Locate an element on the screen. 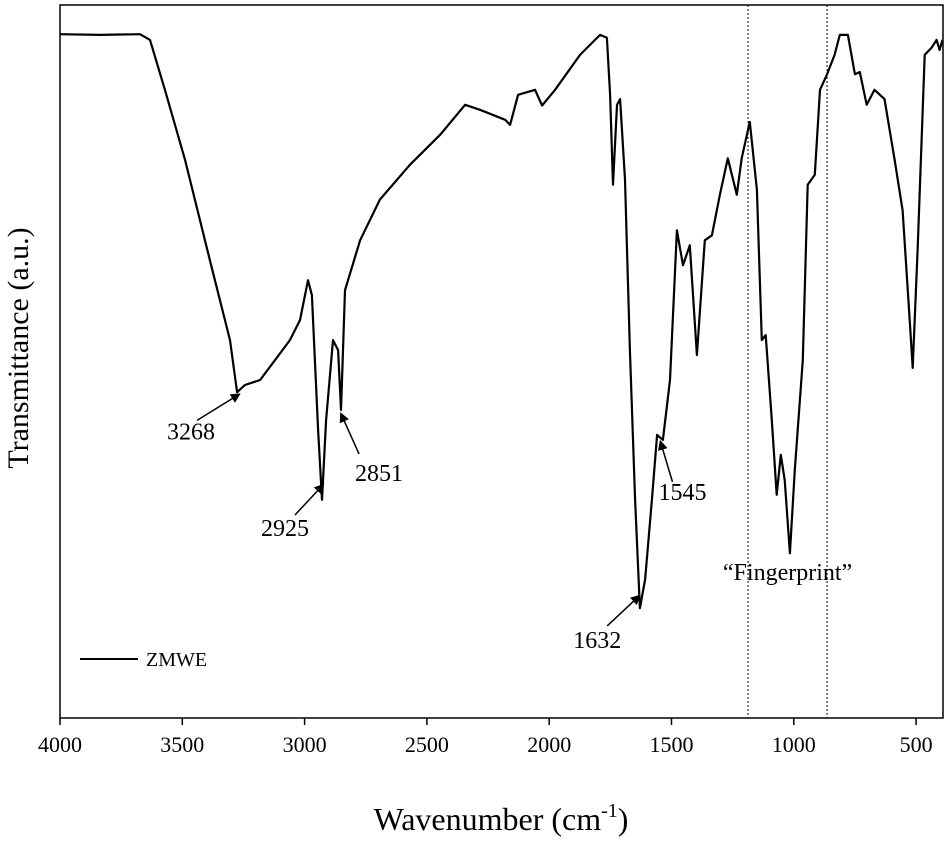  x-tick-label: 3000 is located at coordinates (305, 744).